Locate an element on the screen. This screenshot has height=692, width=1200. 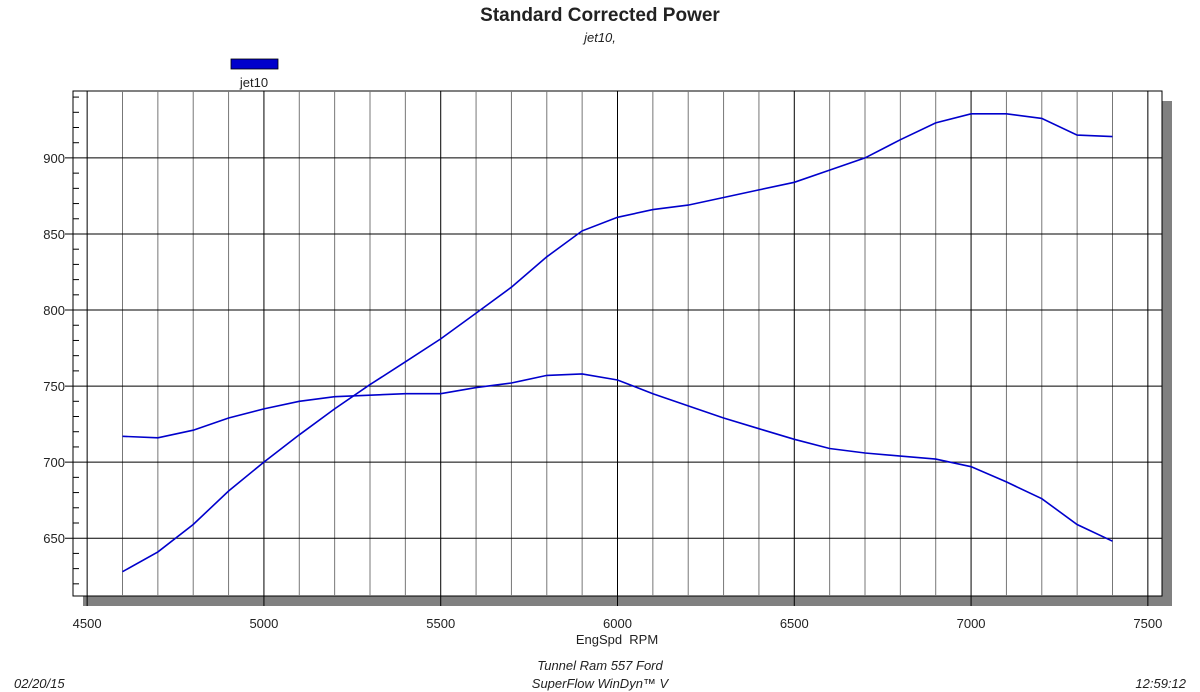
y-tick-label: 900 is located at coordinates (54, 158).